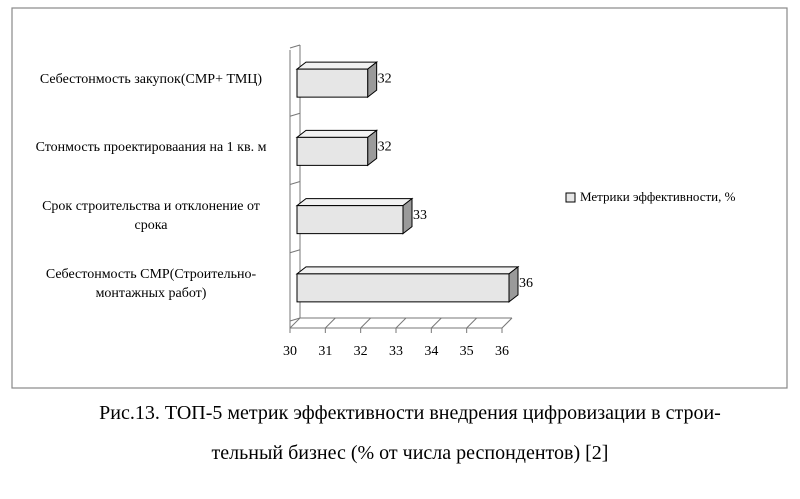 Image resolution: width=800 pixels, height=499 pixels. Describe the element at coordinates (361, 351) in the screenshot. I see `x-tick-label: 32` at that location.